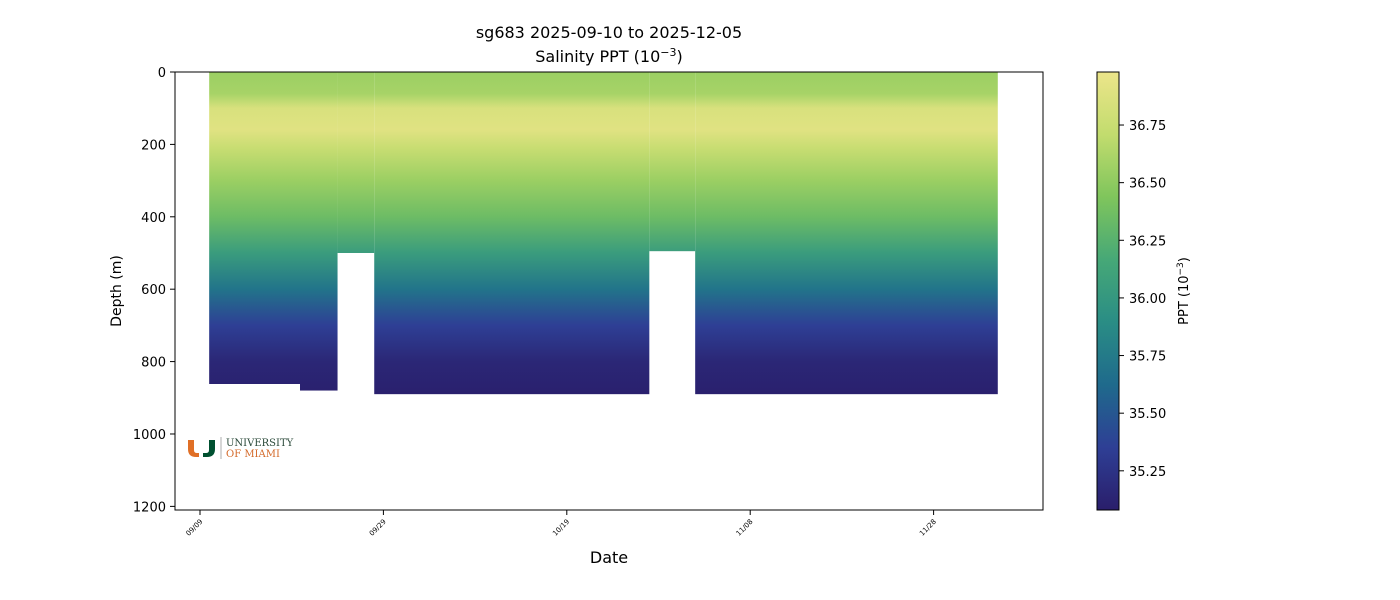  Describe the element at coordinates (153, 363) in the screenshot. I see `y-tick-label: 800` at that location.